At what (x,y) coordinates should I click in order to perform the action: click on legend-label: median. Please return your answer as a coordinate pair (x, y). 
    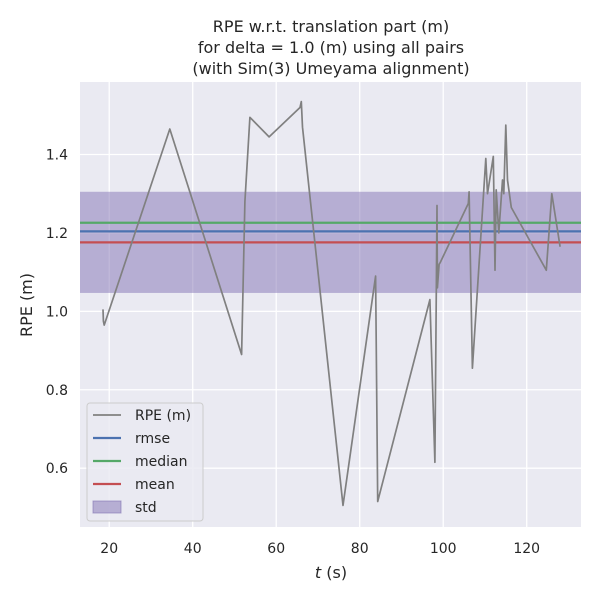
    Looking at the image, I should click on (161, 462).